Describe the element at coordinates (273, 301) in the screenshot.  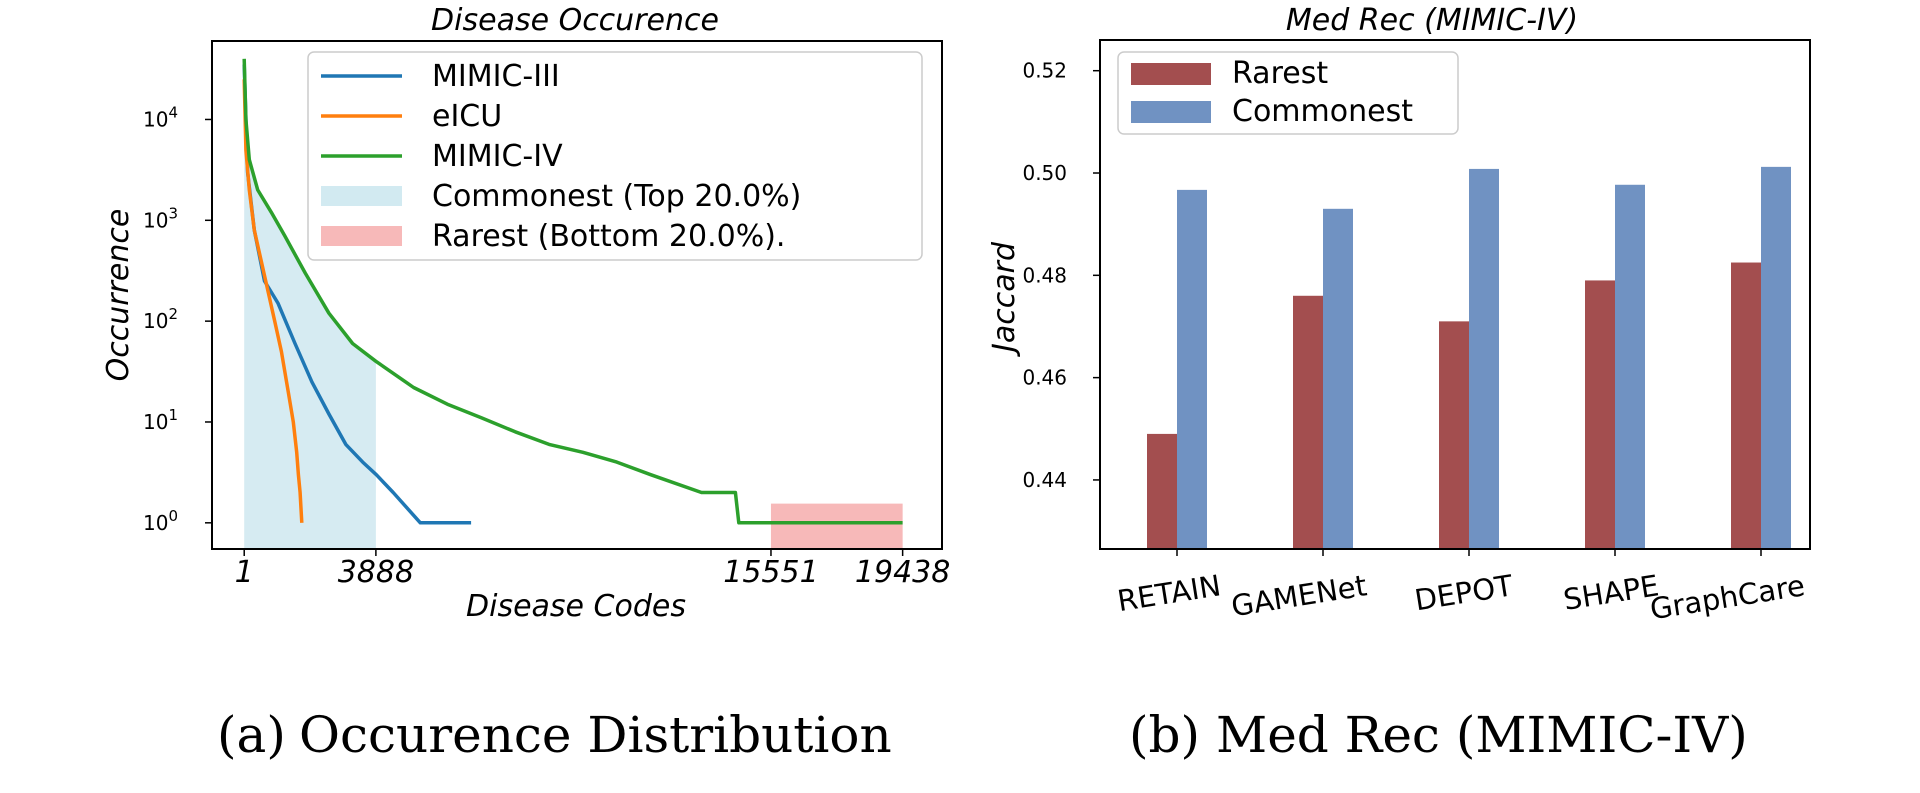
I see `series-line-eicu` at that location.